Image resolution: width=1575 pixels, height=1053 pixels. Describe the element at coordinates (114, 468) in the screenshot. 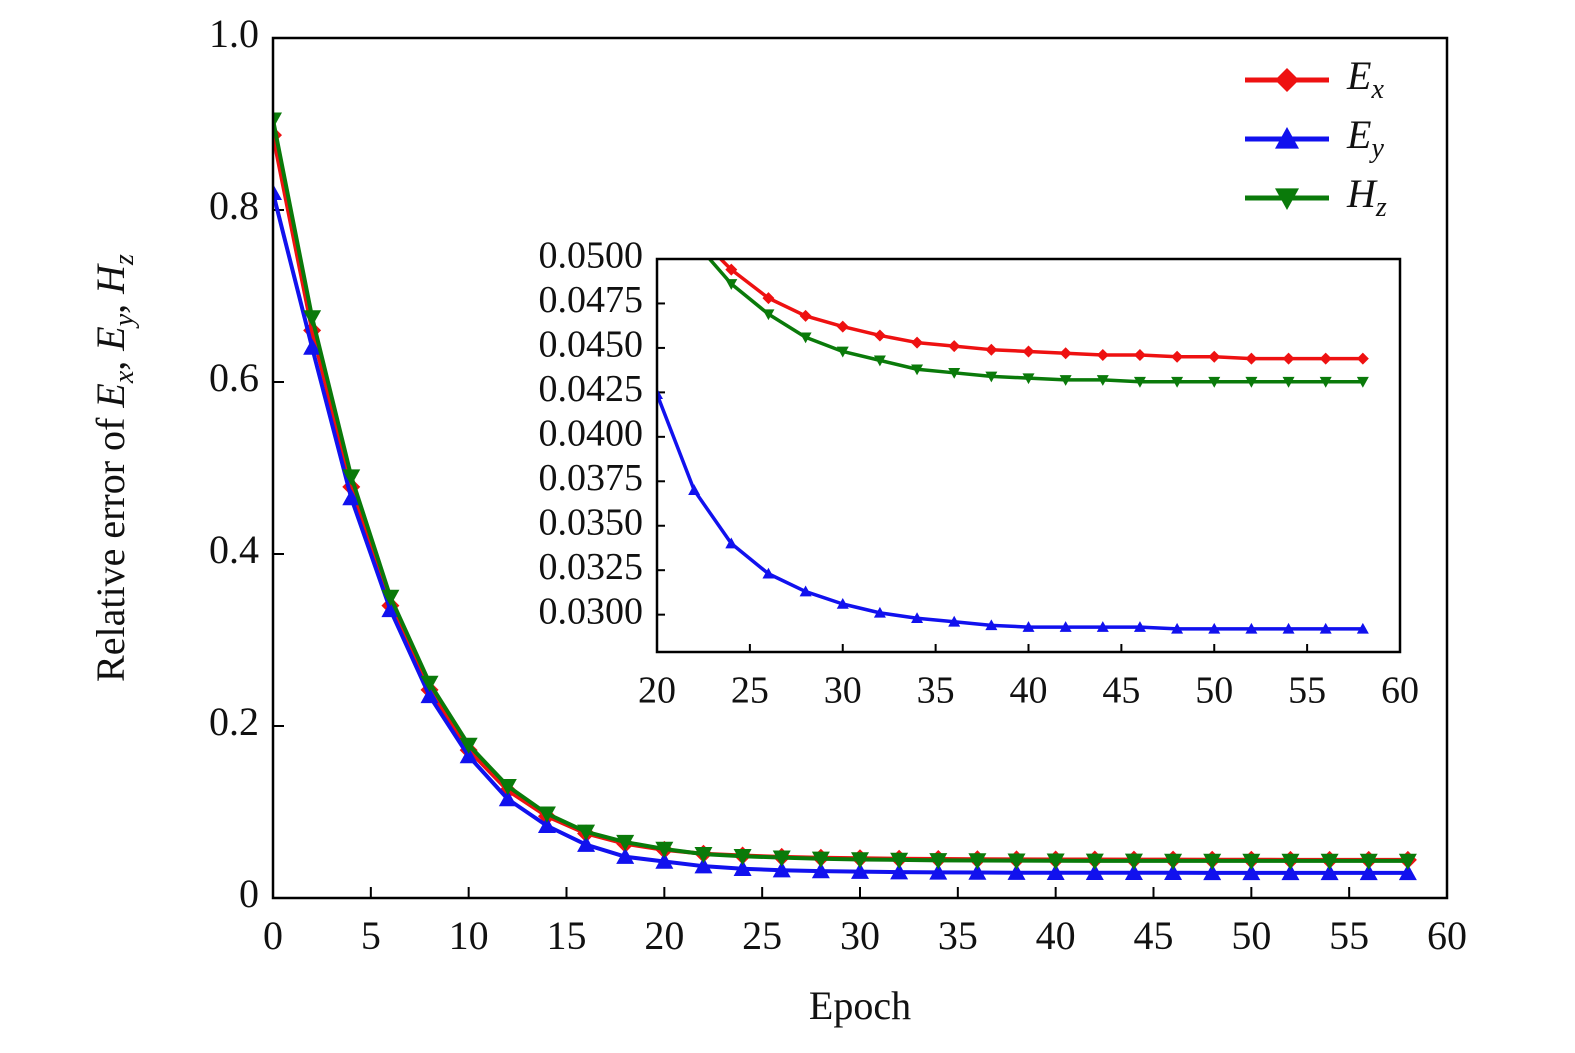

I see `y-axis-label: Relative error of Ex​, Ey​, Hz​` at that location.